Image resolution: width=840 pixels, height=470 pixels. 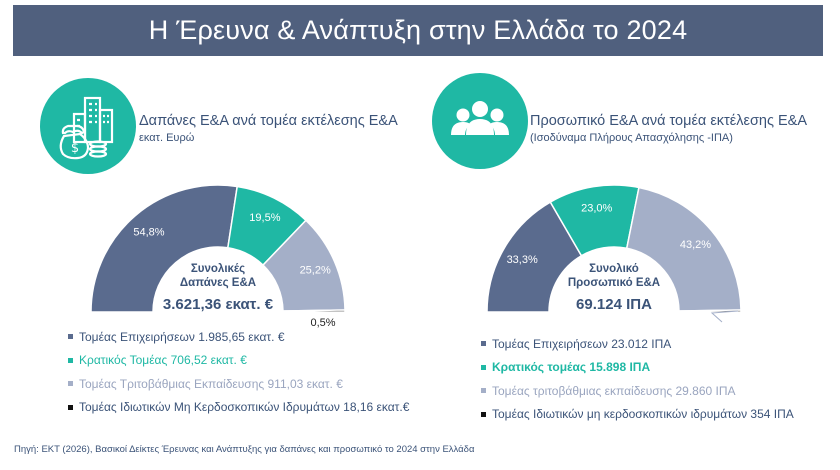 I want to click on title-banner: Η Έρευνα & Ανάπτυξη στην Ελλάδα το 2024, so click(x=418, y=30).